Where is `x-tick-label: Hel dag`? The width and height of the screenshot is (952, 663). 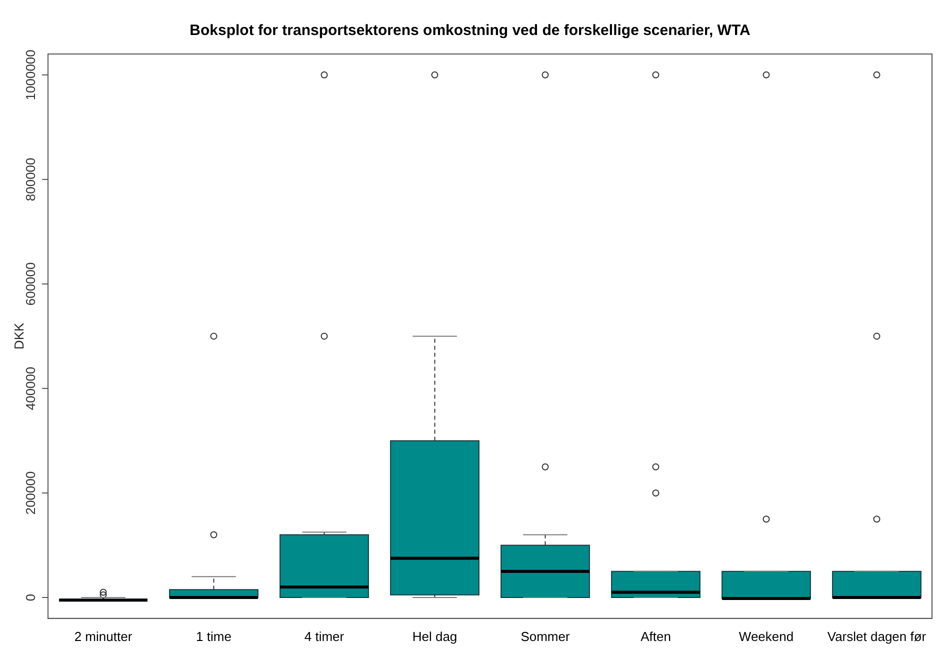
x-tick-label: Hel dag is located at coordinates (435, 636).